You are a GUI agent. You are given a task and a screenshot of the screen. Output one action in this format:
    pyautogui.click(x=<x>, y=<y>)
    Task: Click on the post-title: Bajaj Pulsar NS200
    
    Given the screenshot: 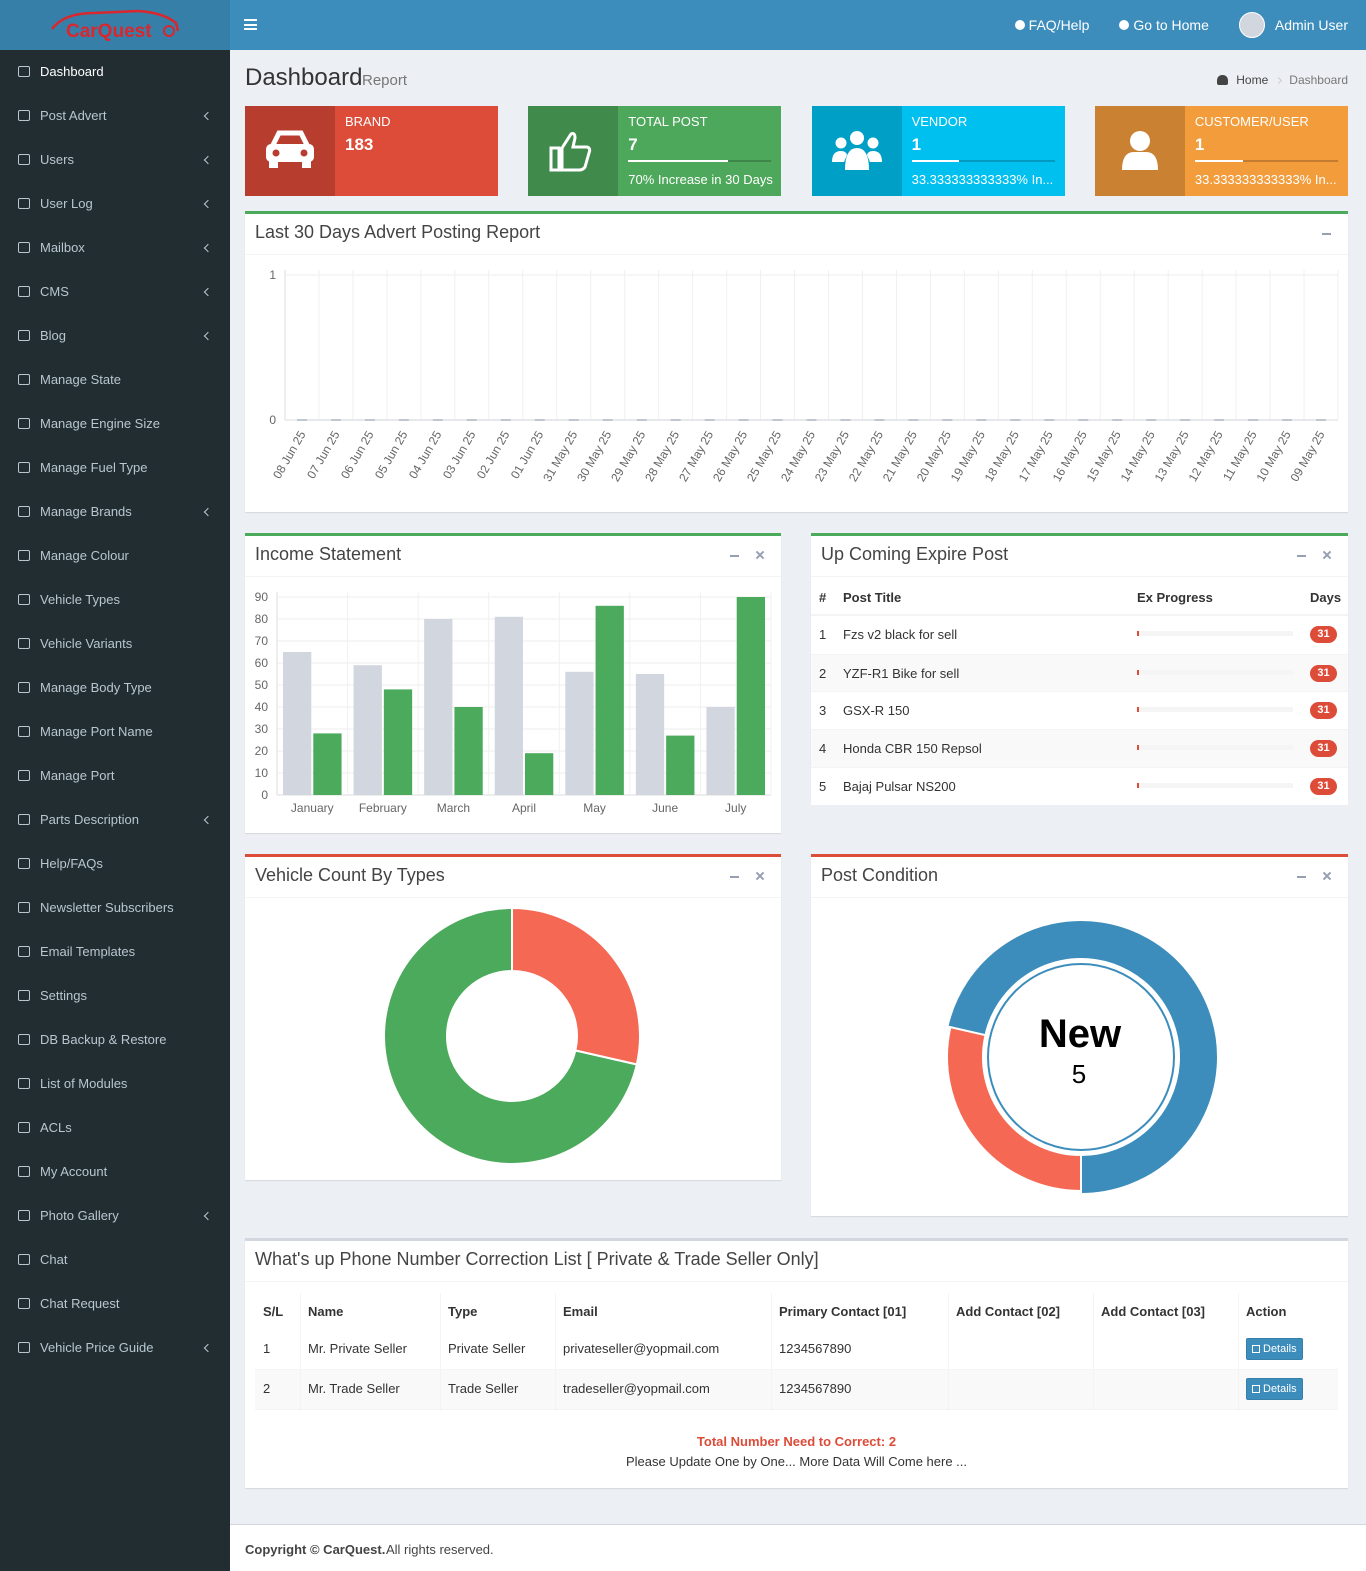 What is the action you would take?
    pyautogui.click(x=899, y=786)
    